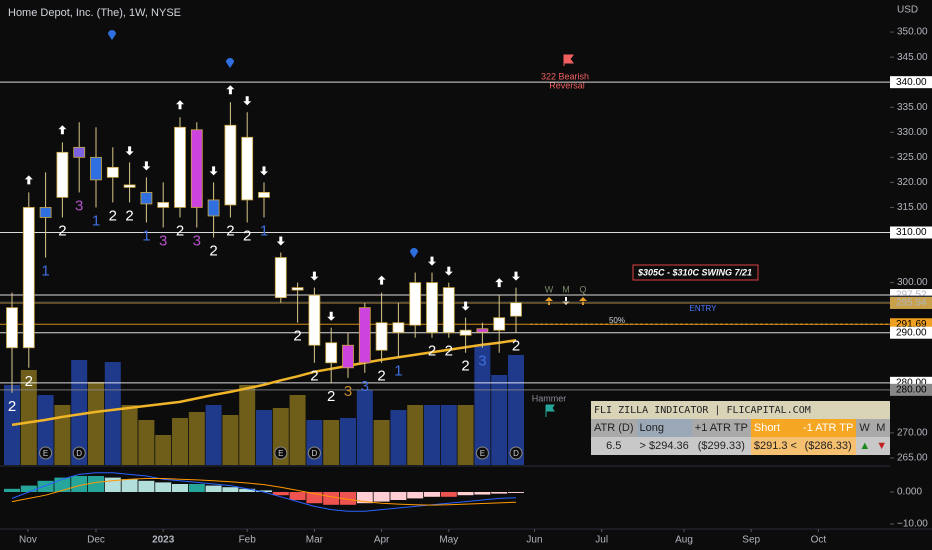 The image size is (932, 550). What do you see at coordinates (45, 453) in the screenshot?
I see `event-label: E` at bounding box center [45, 453].